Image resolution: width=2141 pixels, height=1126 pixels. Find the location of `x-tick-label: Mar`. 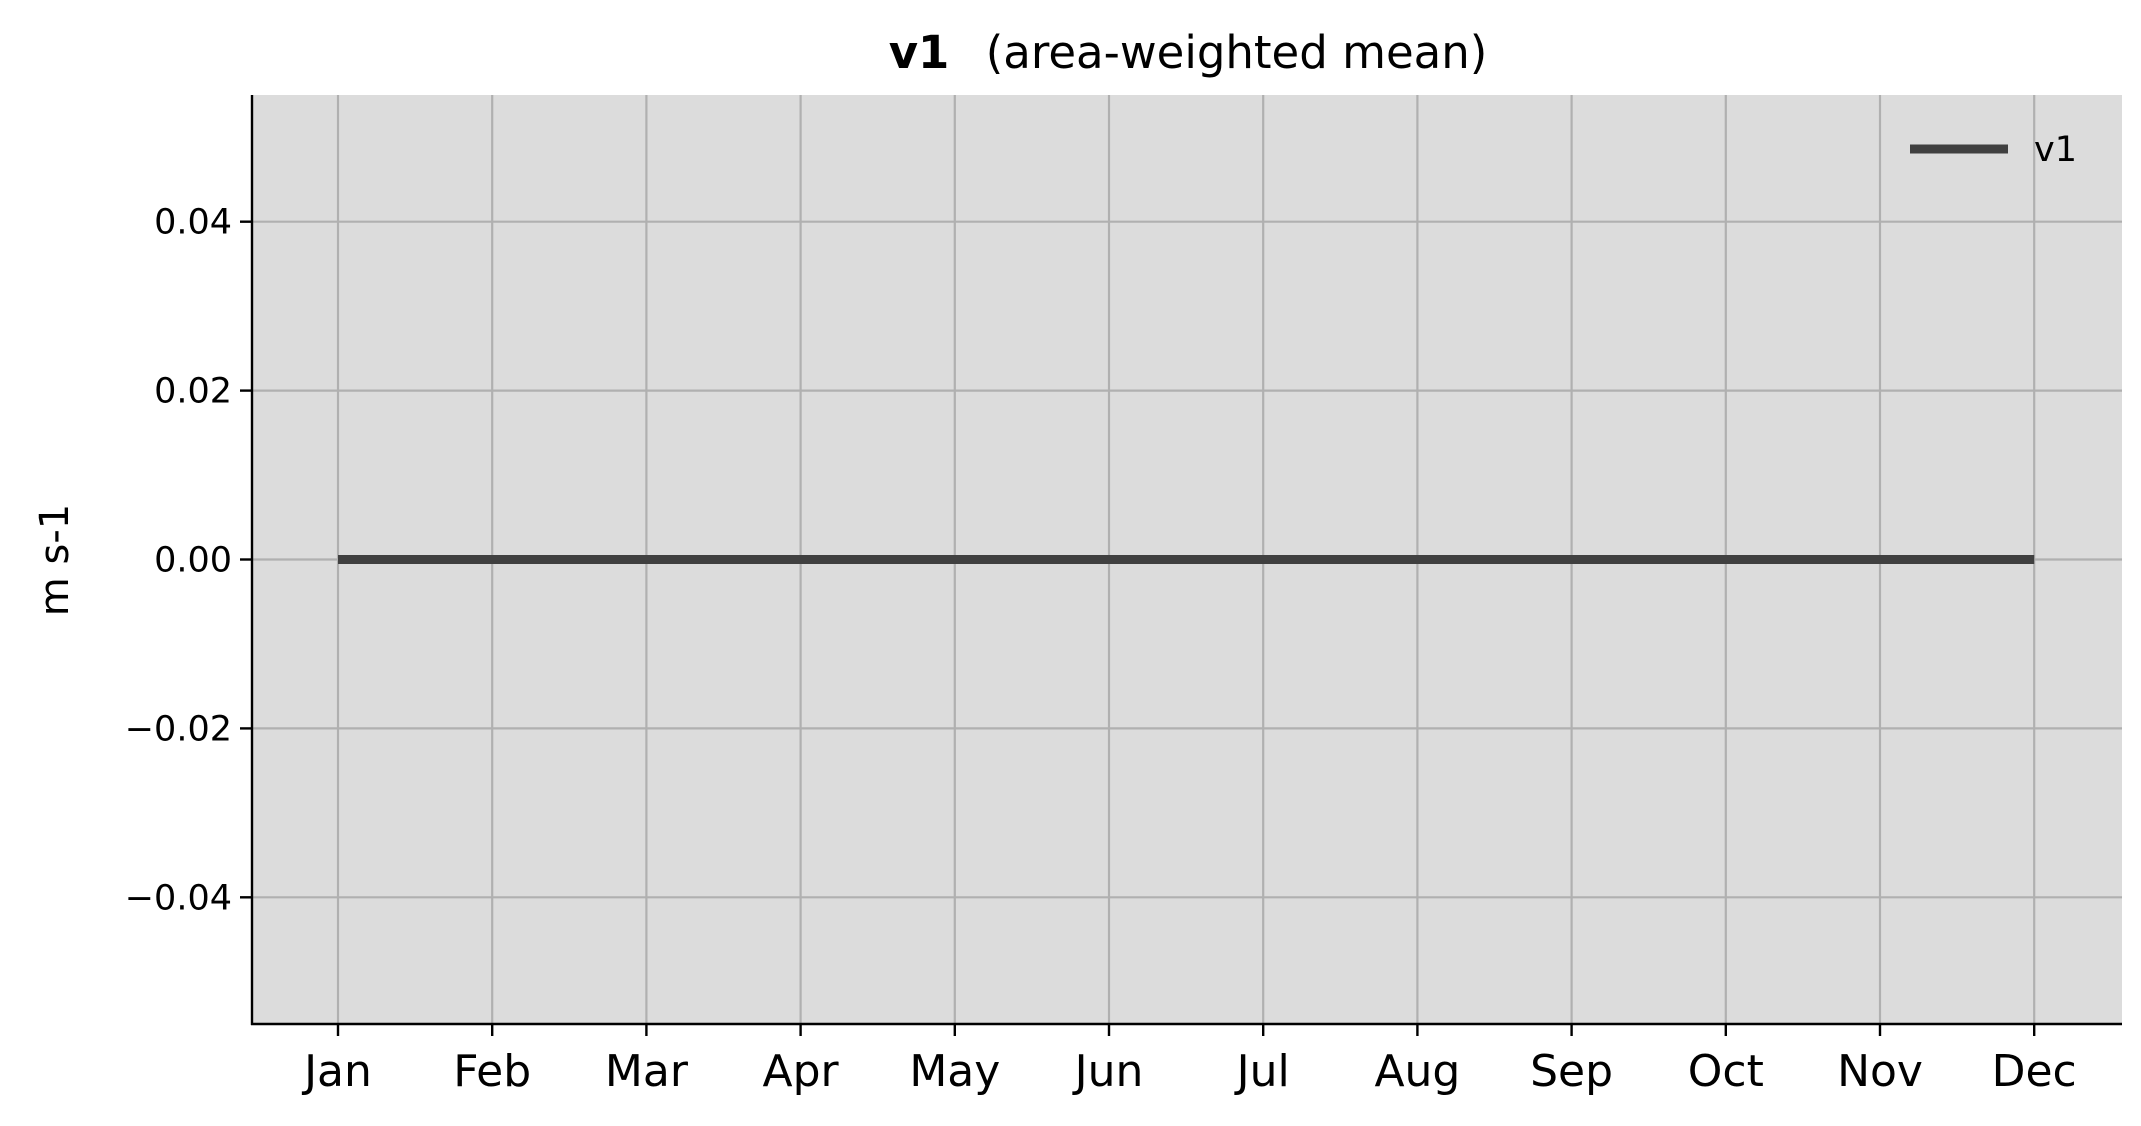

x-tick-label: Mar is located at coordinates (647, 1071).